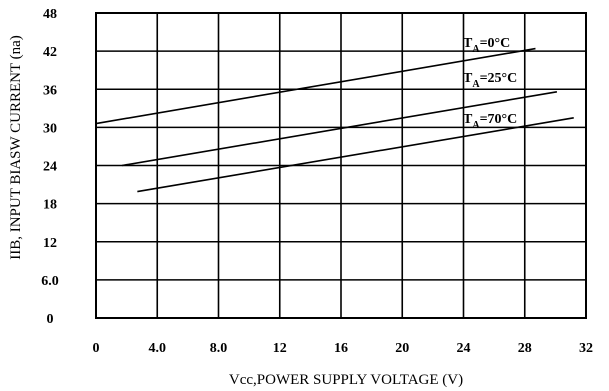  Describe the element at coordinates (525, 348) in the screenshot. I see `x-tick-label: 28` at that location.